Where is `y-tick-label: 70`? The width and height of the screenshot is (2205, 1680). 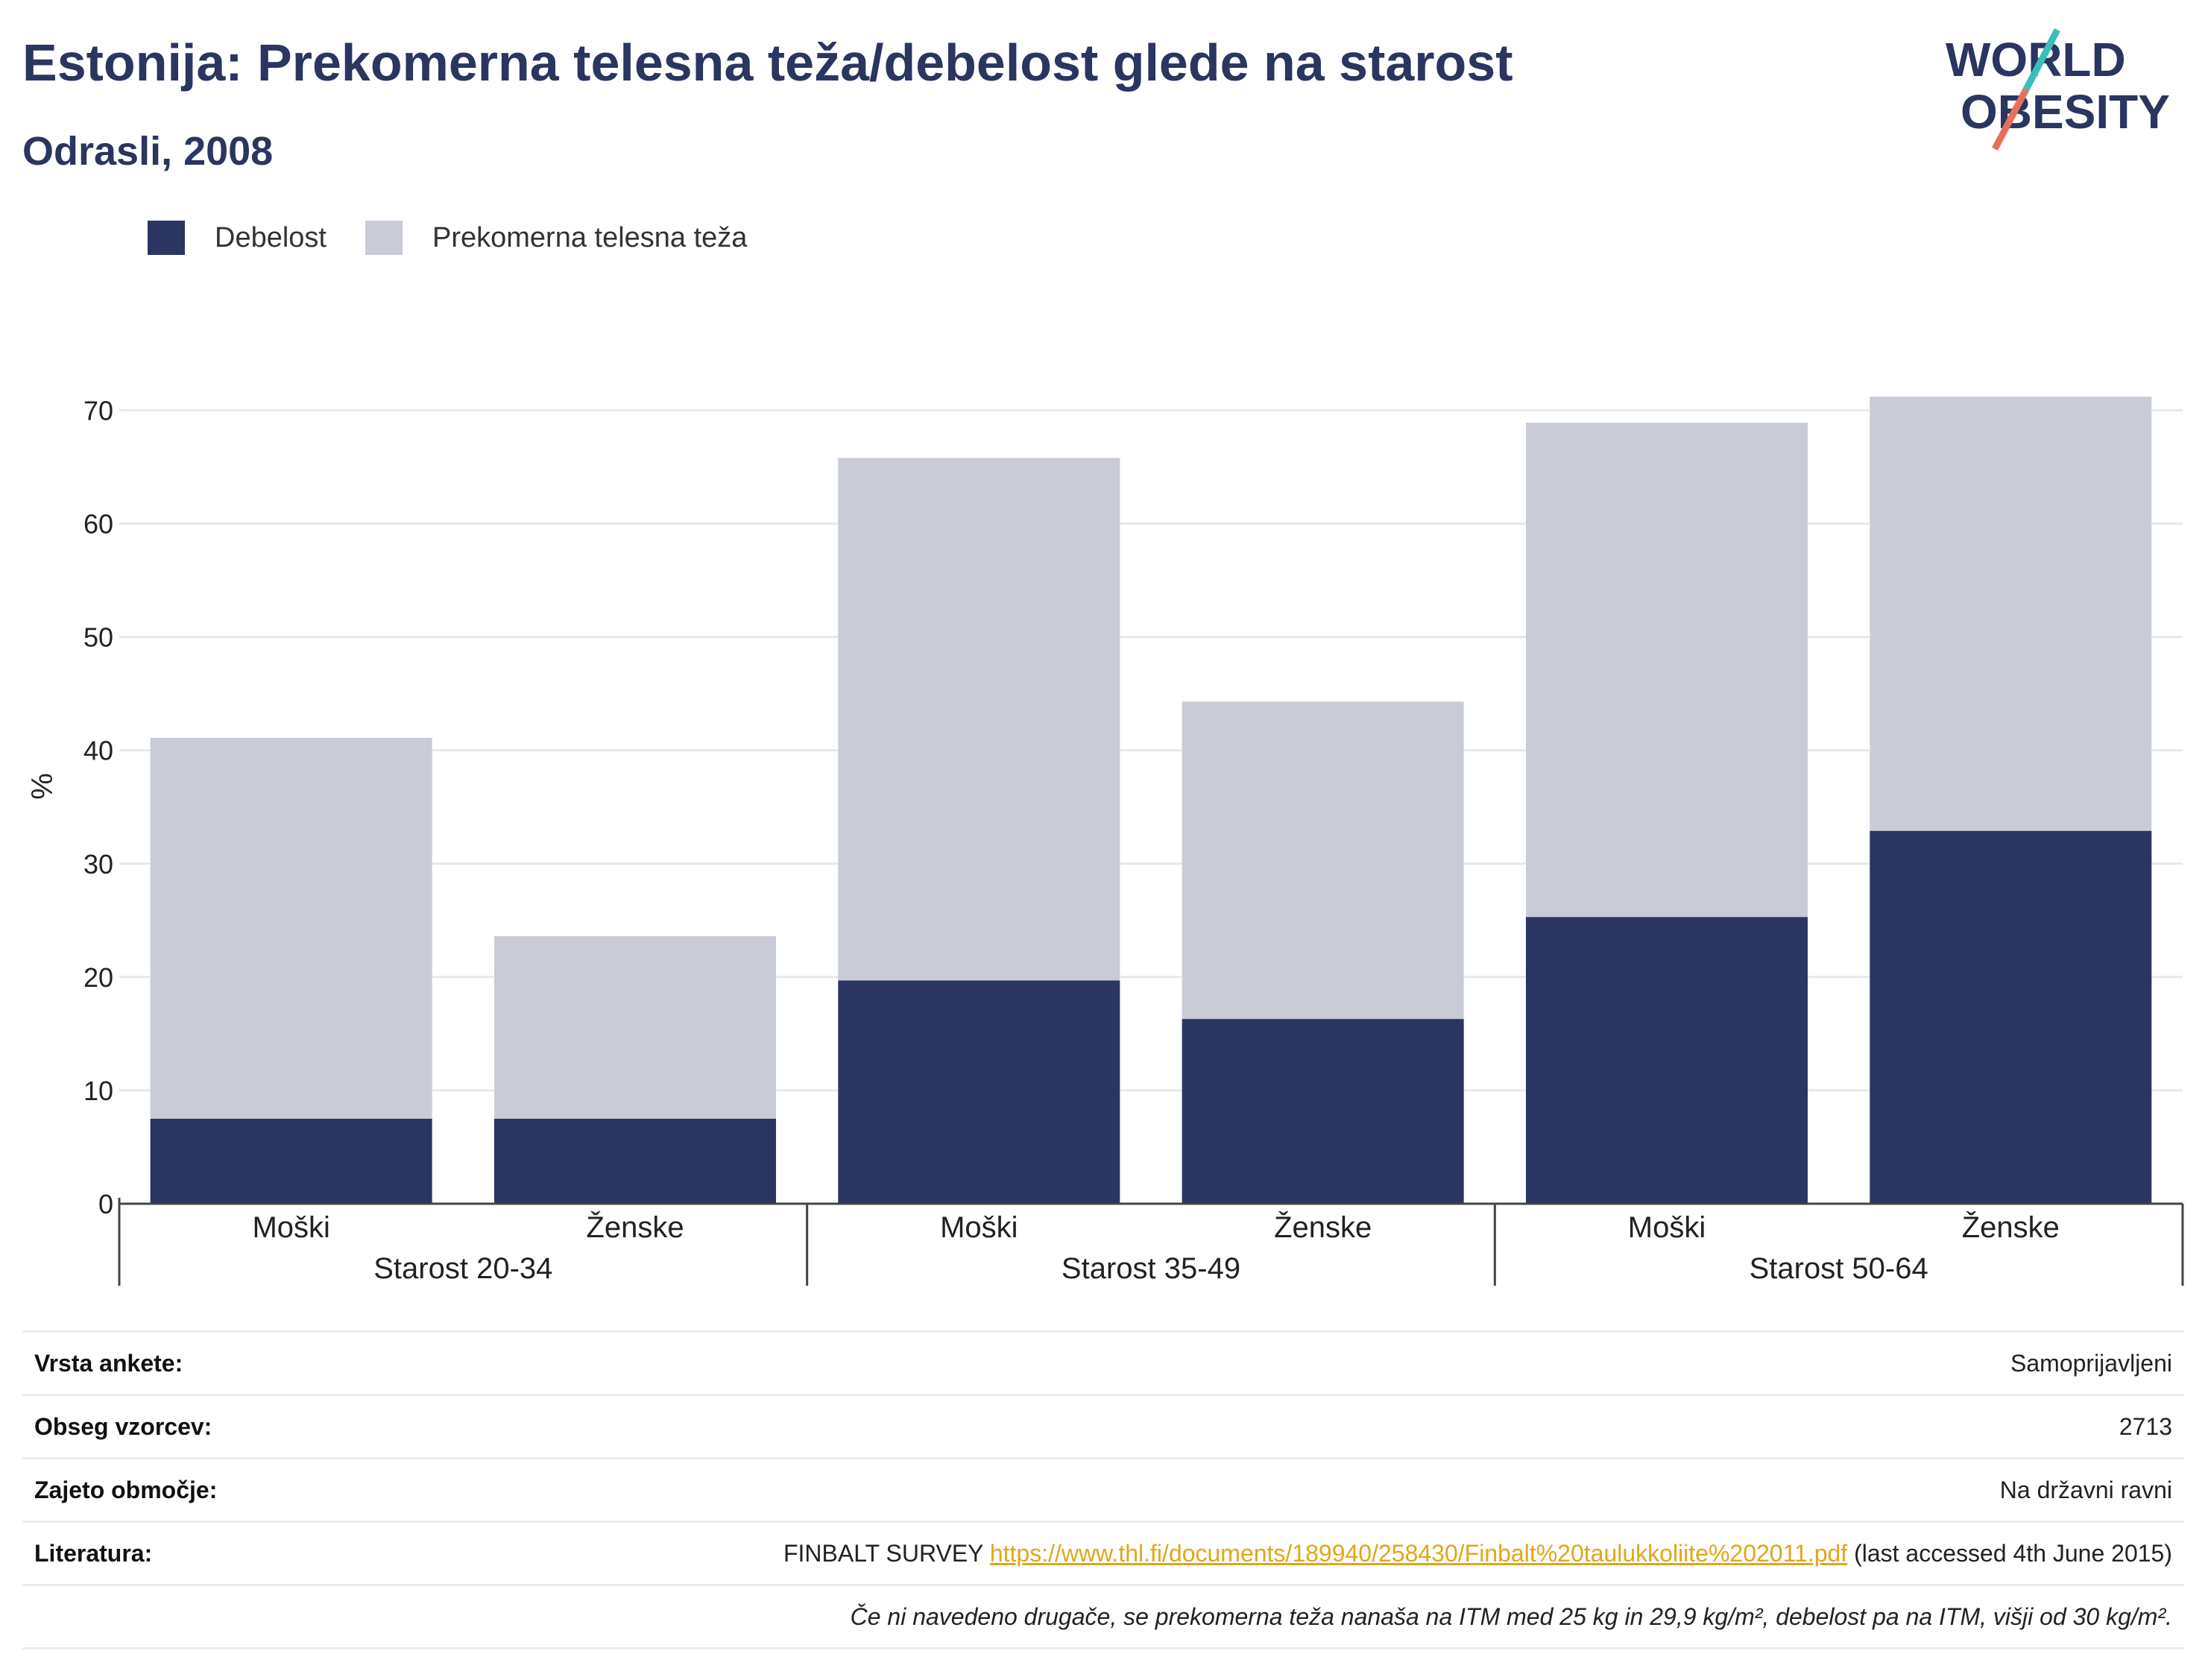 y-tick-label: 70 is located at coordinates (98, 410).